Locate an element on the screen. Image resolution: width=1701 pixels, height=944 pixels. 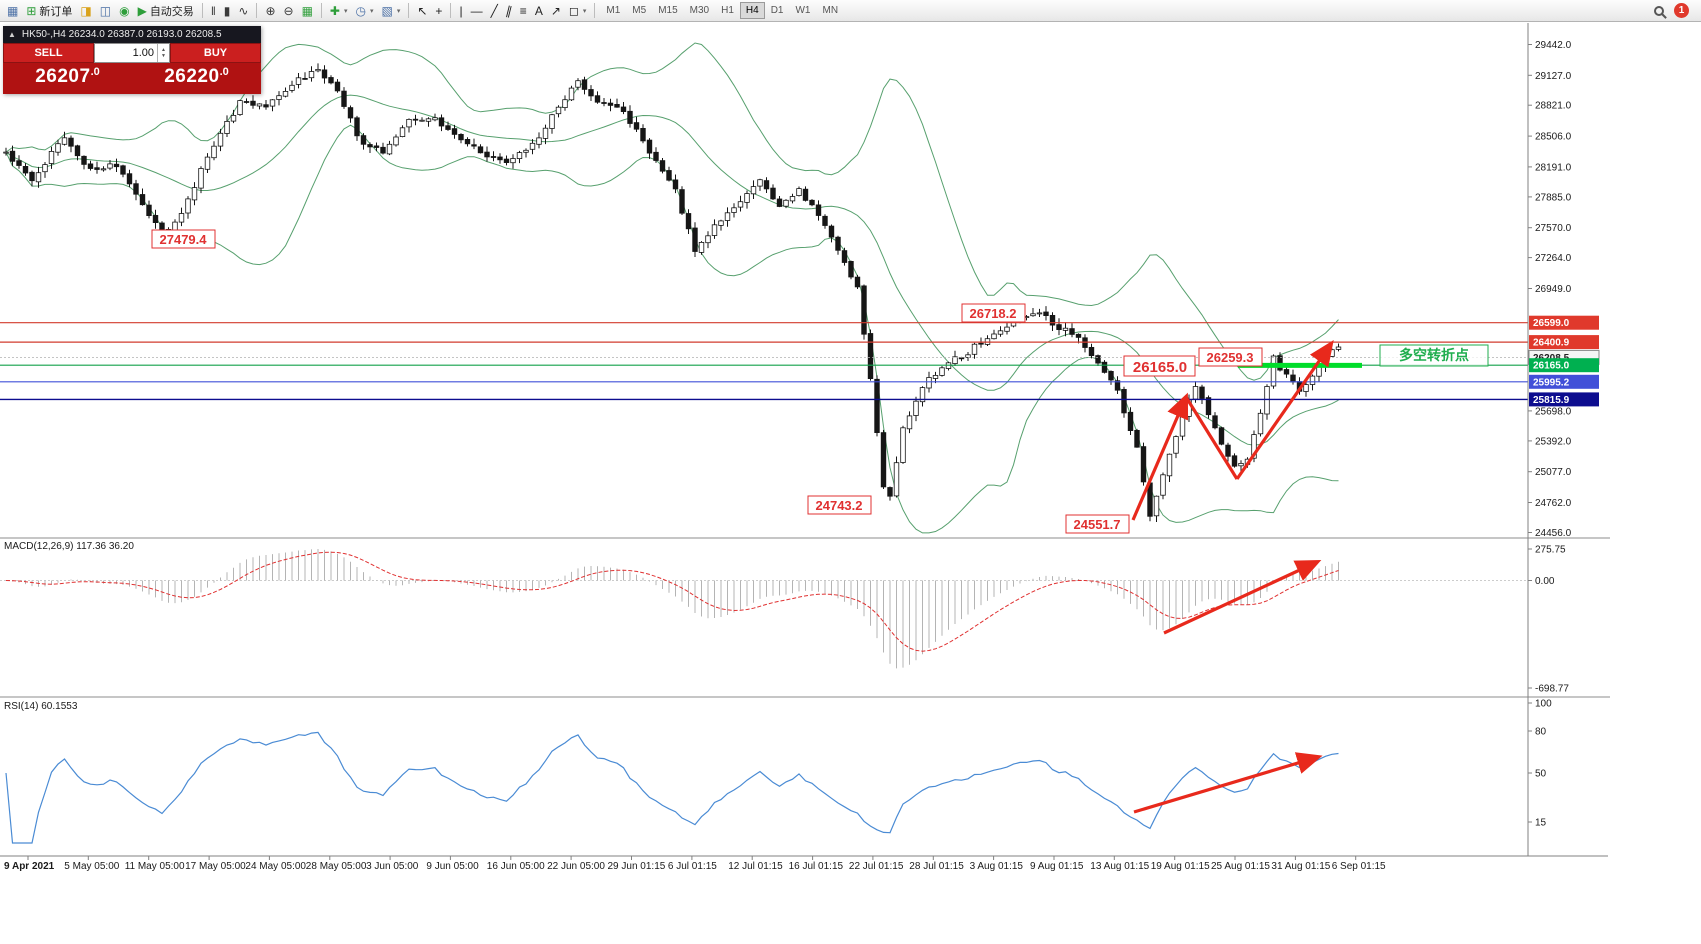
new-order-button: ⊞ 新订单 is located at coordinates (49, 11).